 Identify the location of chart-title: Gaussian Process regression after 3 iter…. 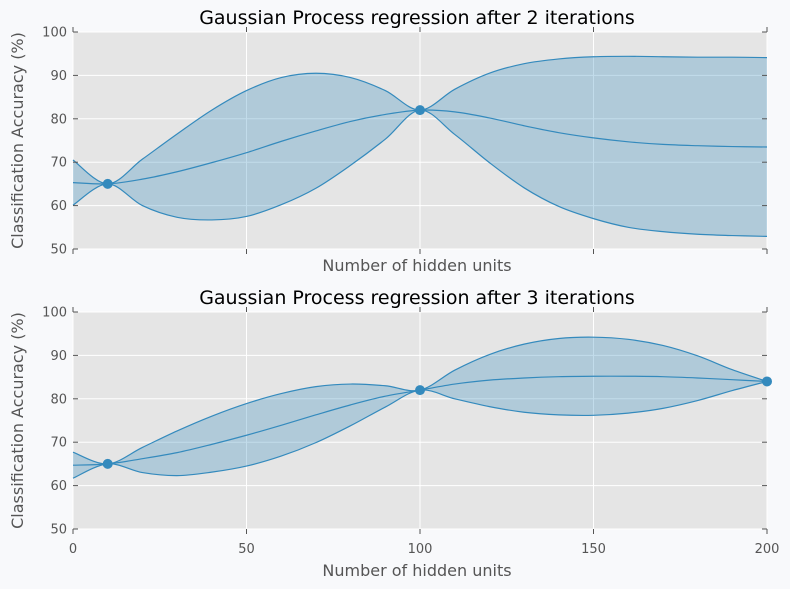
(417, 298).